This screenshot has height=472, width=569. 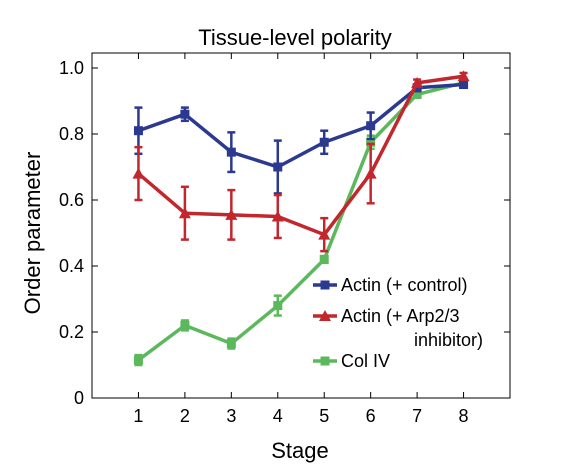 I want to click on y-axis-label: Order parameter, so click(x=32, y=233).